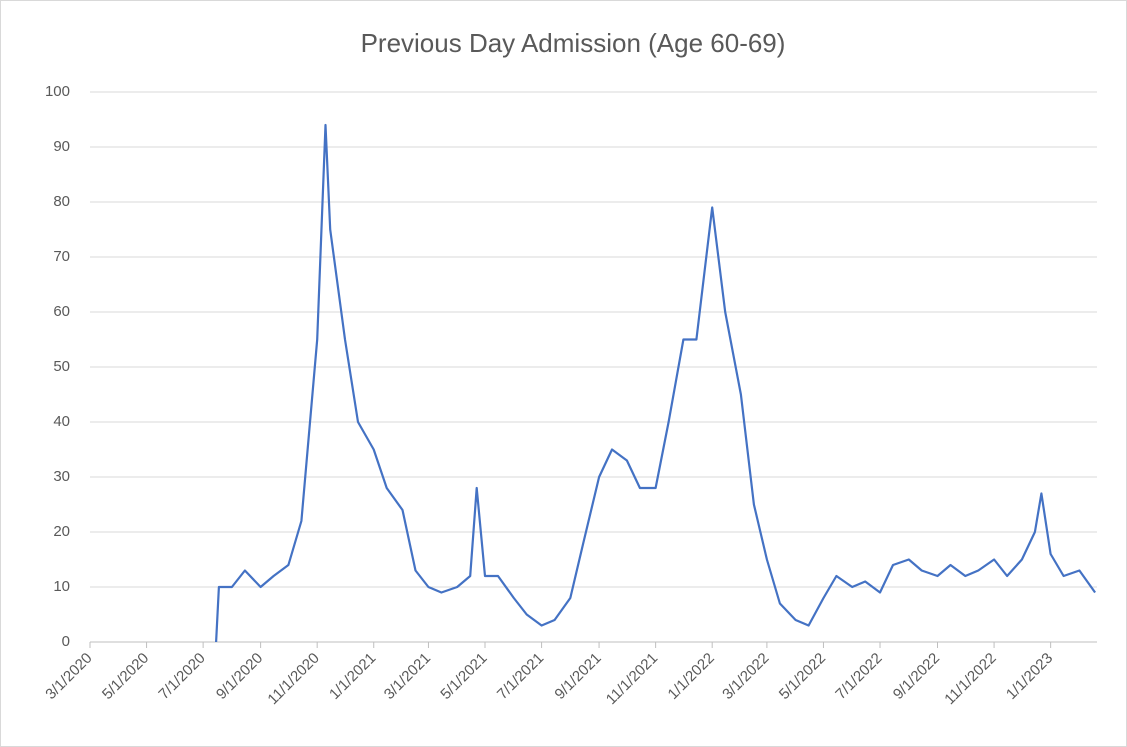  I want to click on y-tick-label: 10, so click(61, 586).